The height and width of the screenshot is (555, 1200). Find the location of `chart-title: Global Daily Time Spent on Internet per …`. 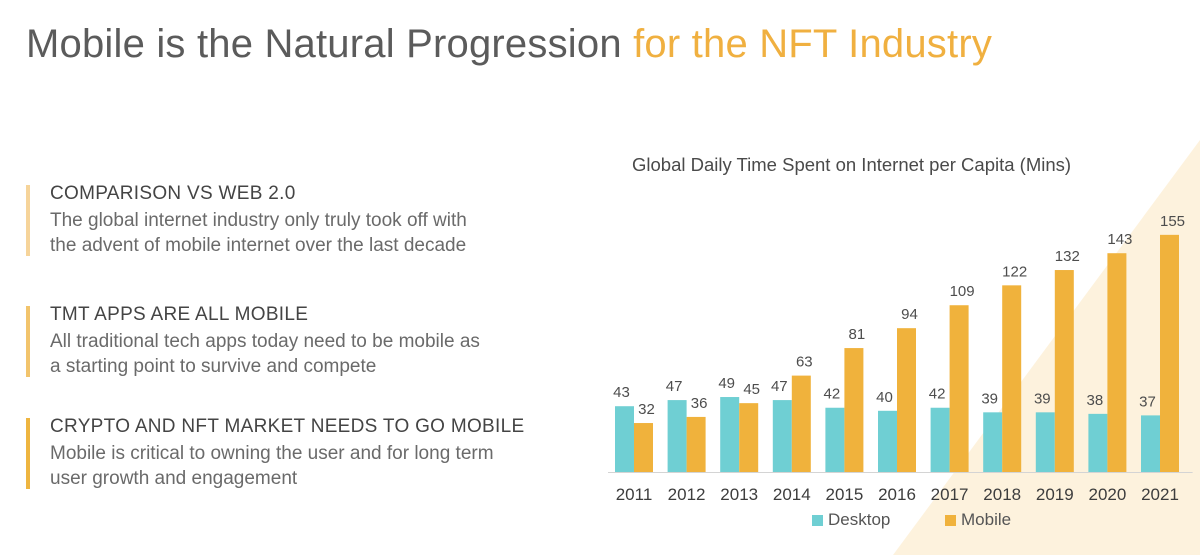

chart-title: Global Daily Time Spent on Internet per … is located at coordinates (852, 164).